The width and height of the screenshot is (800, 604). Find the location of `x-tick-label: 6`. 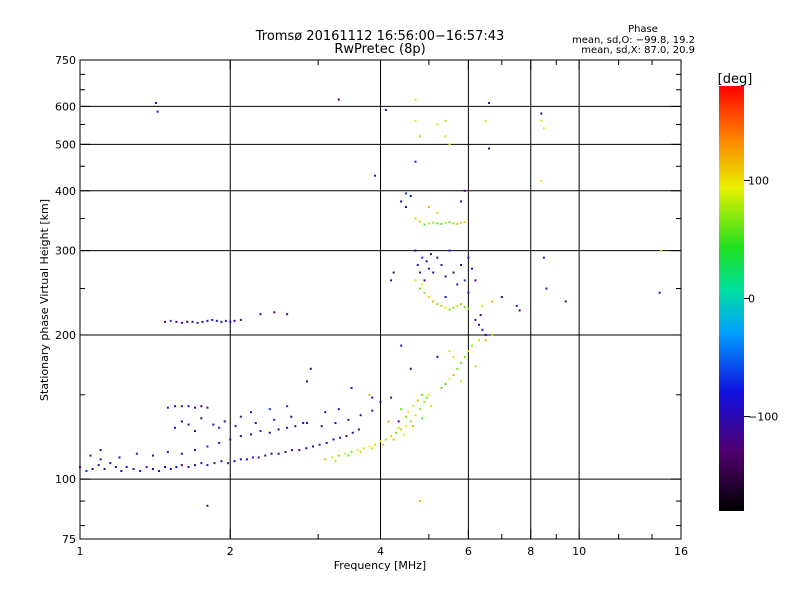

x-tick-label: 6 is located at coordinates (468, 551).